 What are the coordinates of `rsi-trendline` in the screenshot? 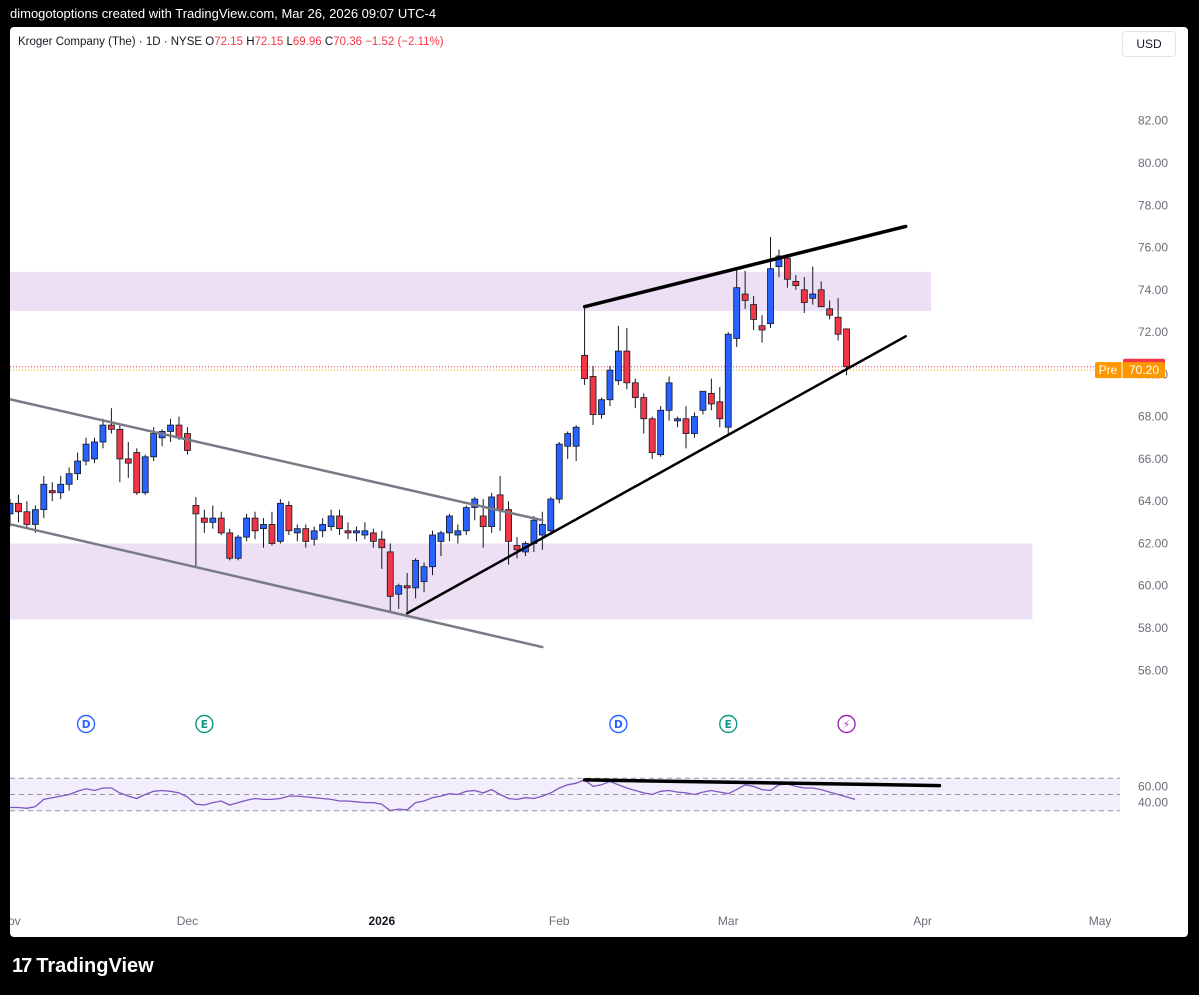 It's located at (762, 783).